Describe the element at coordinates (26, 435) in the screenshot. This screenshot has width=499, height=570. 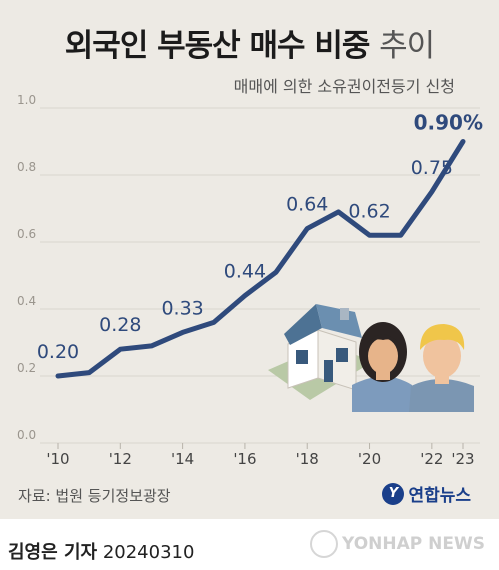
I see `y-tick-label: 0.0` at that location.